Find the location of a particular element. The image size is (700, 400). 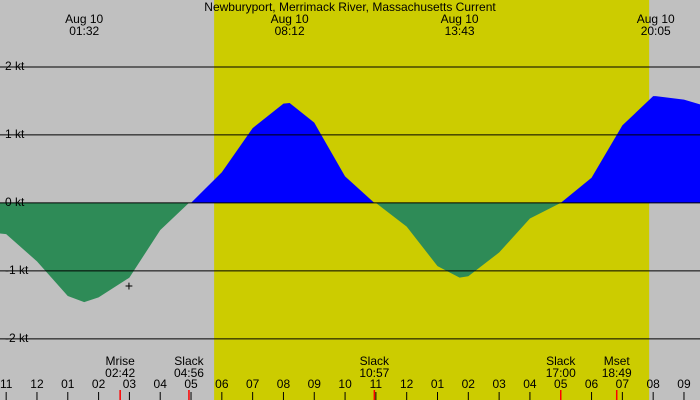

x-tick-label: 10 is located at coordinates (345, 384).